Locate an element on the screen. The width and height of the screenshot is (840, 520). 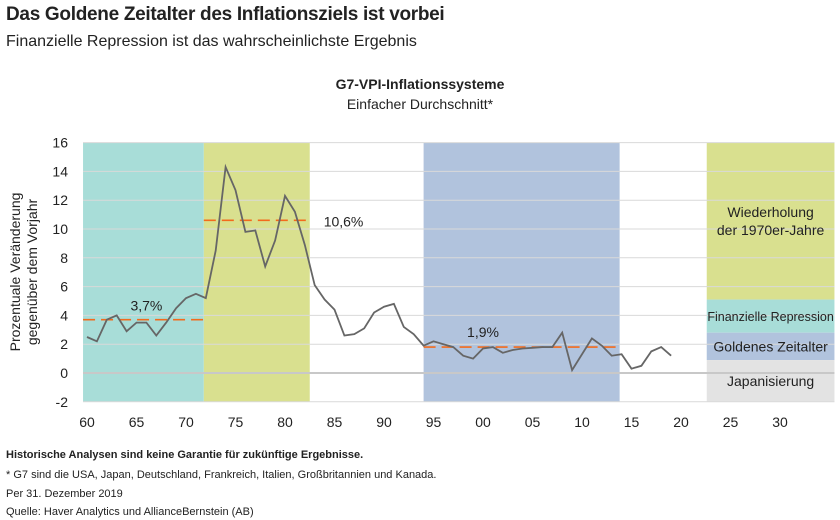
y-tick-label: 6 is located at coordinates (64, 287).